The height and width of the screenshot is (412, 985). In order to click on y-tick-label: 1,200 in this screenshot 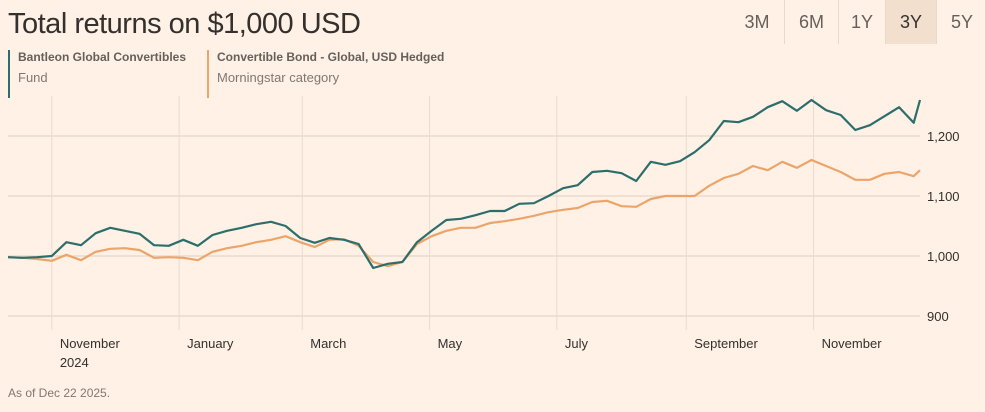, I will do `click(943, 136)`.